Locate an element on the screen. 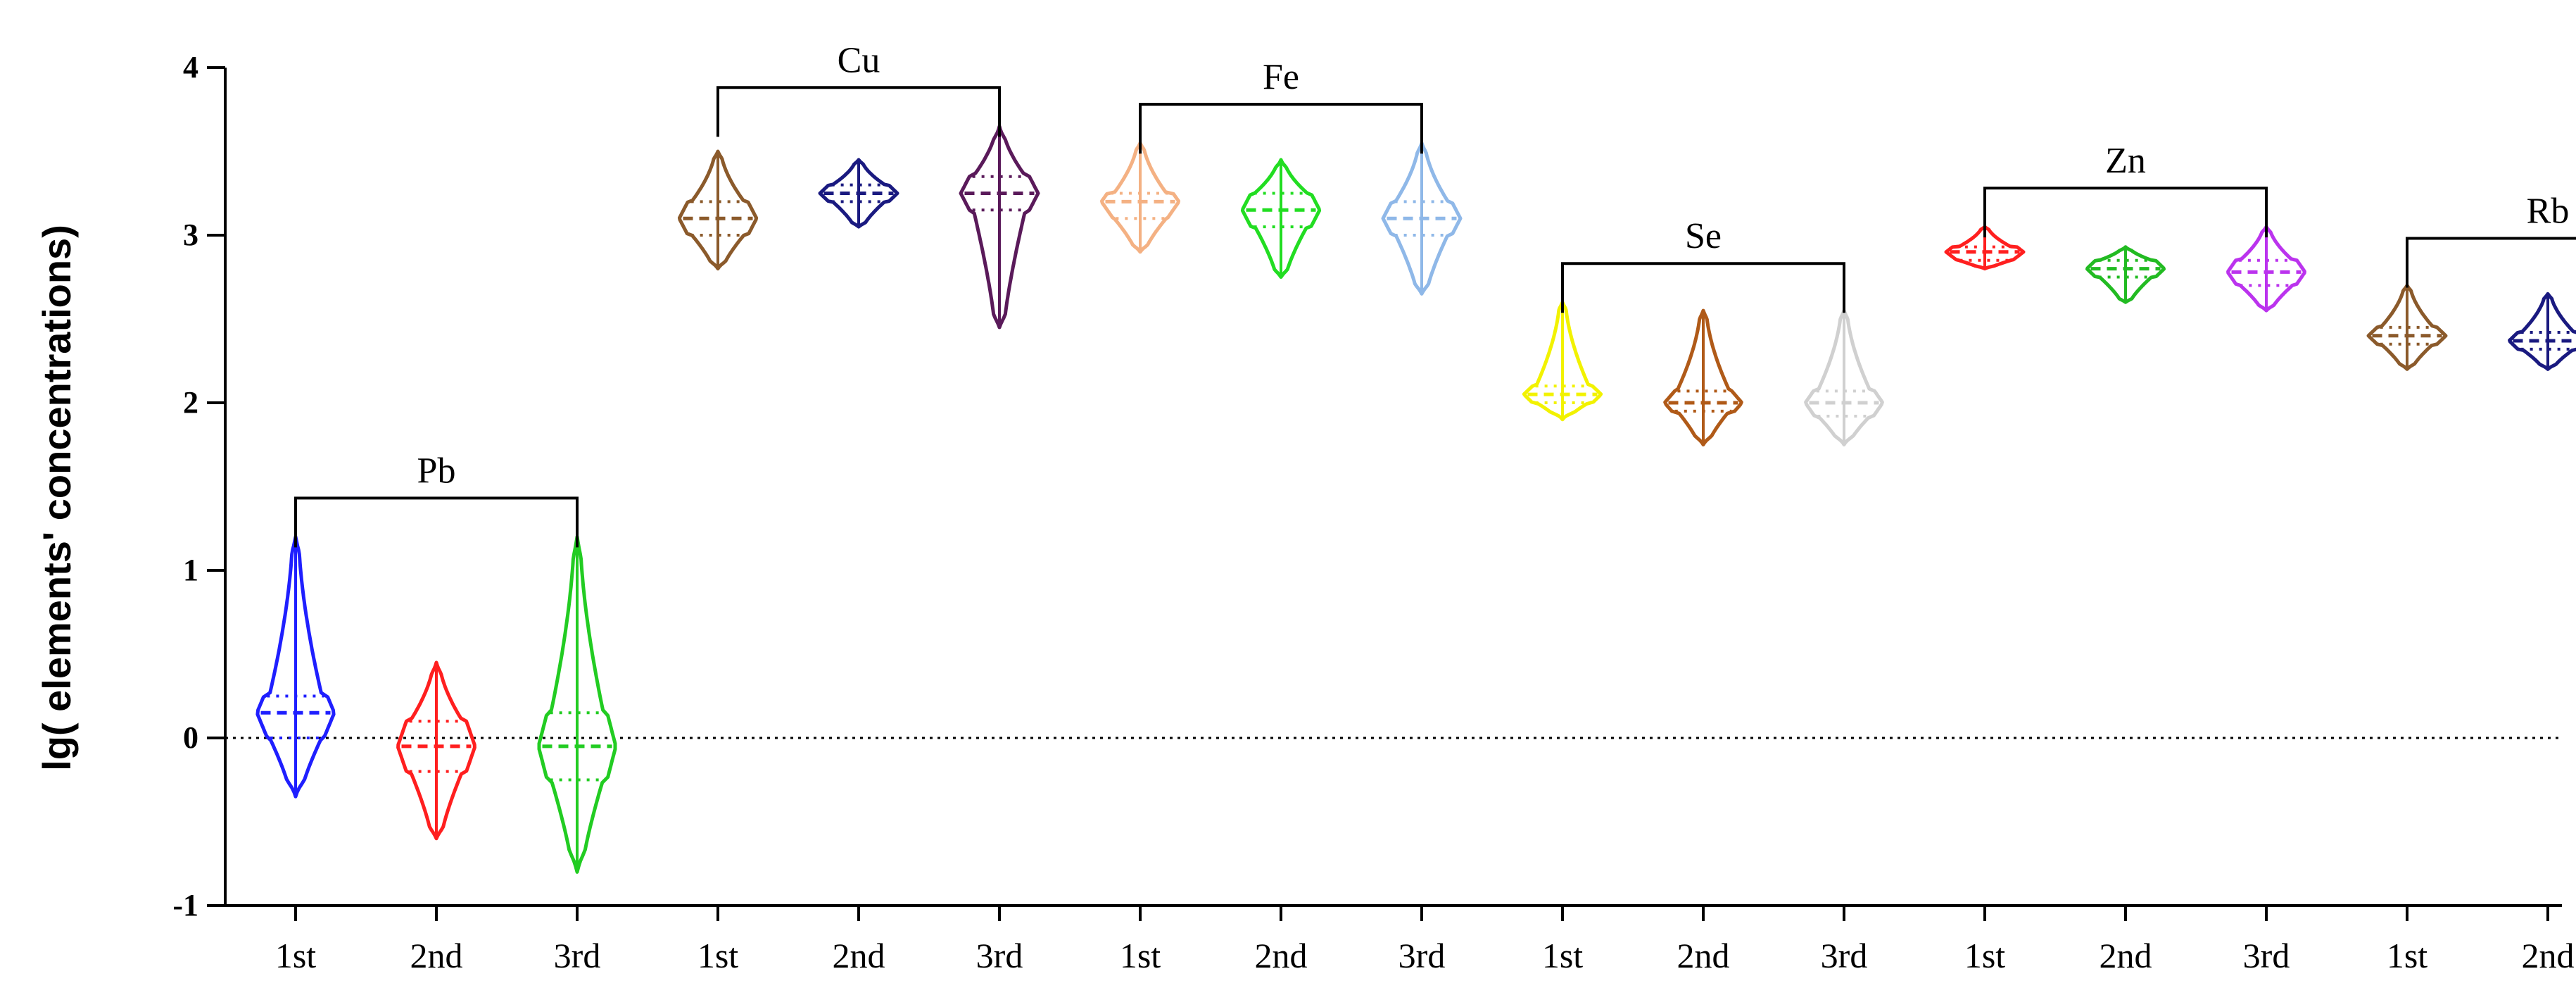 The image size is (2576, 1002). violin-cu-3rd is located at coordinates (999, 227).